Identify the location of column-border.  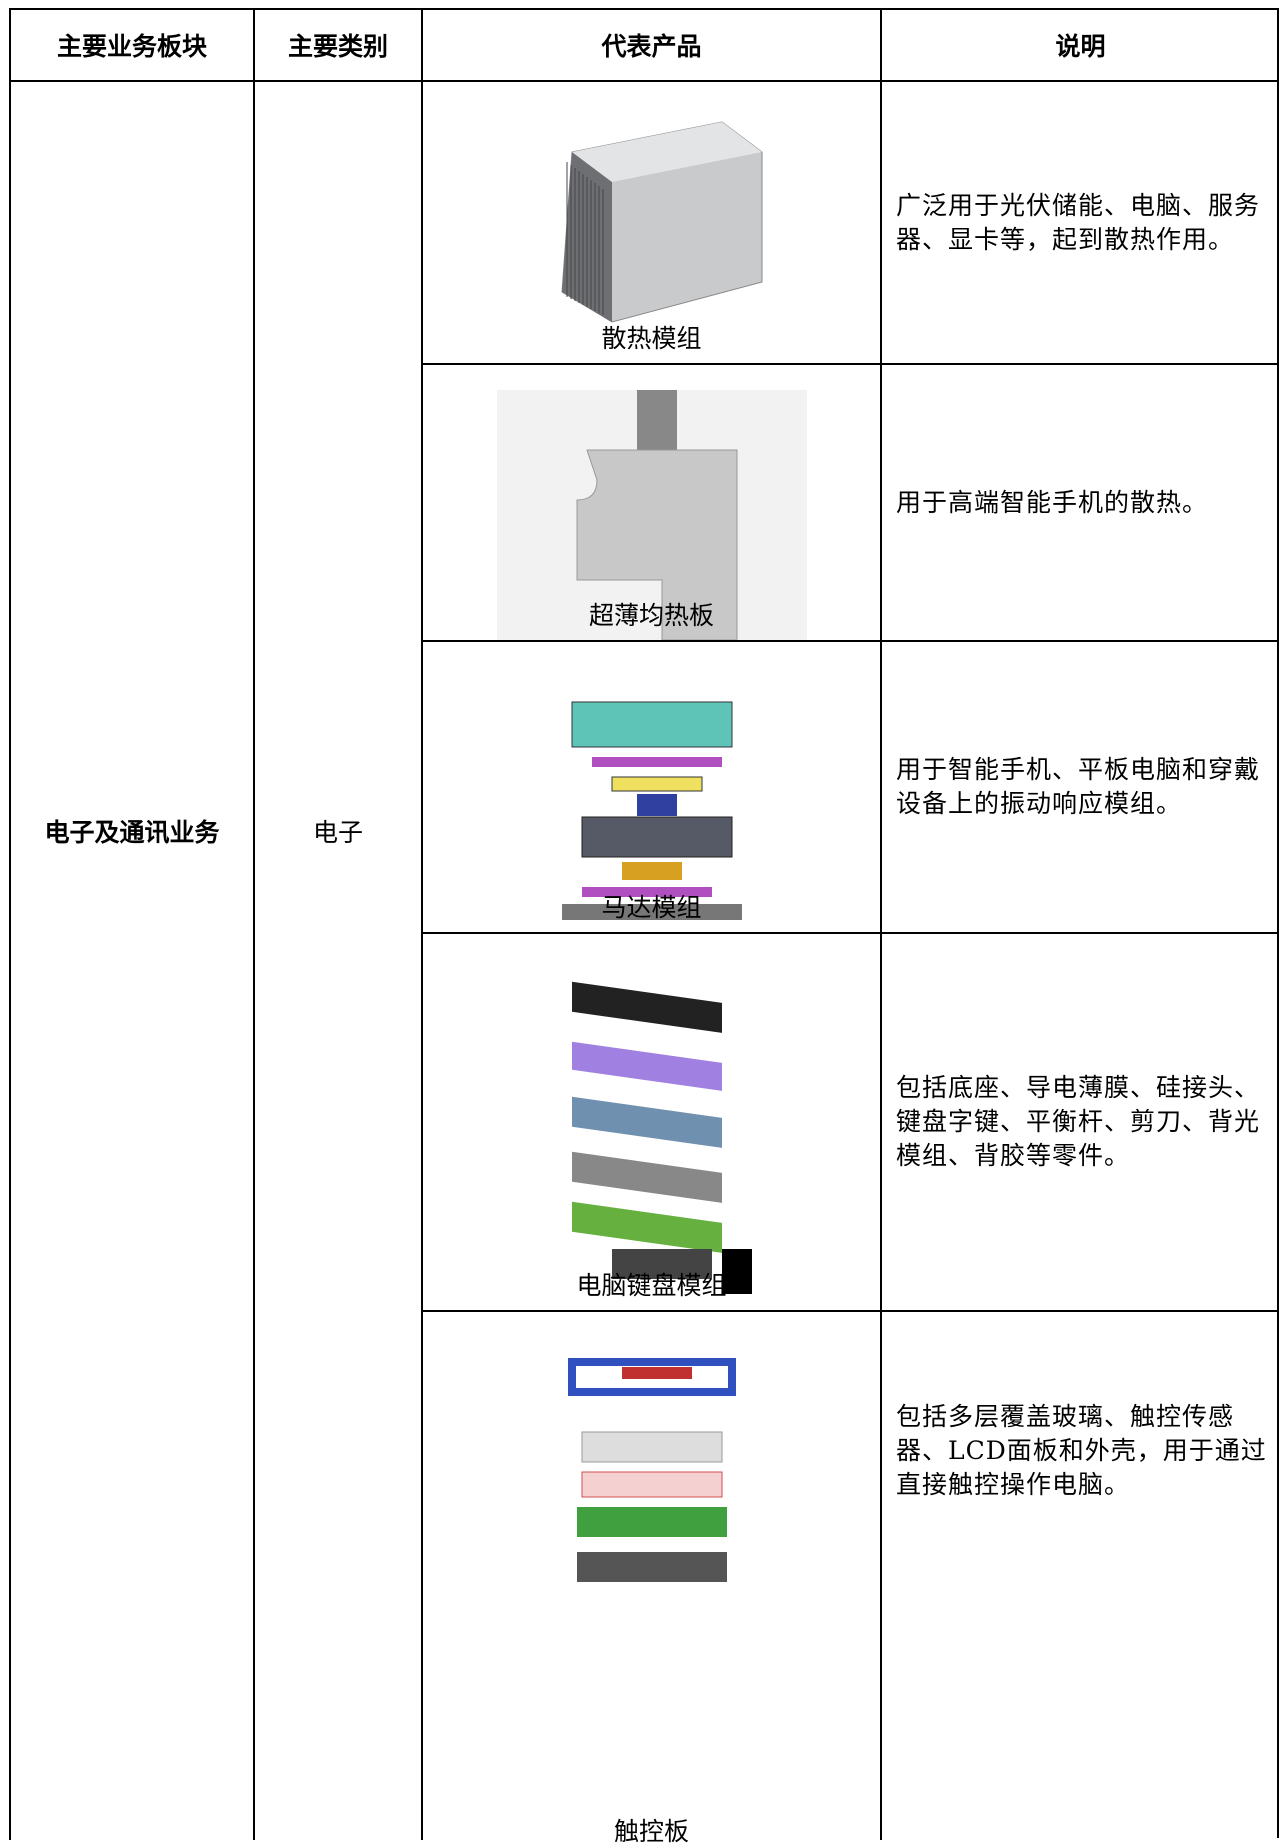
(1079, 1715).